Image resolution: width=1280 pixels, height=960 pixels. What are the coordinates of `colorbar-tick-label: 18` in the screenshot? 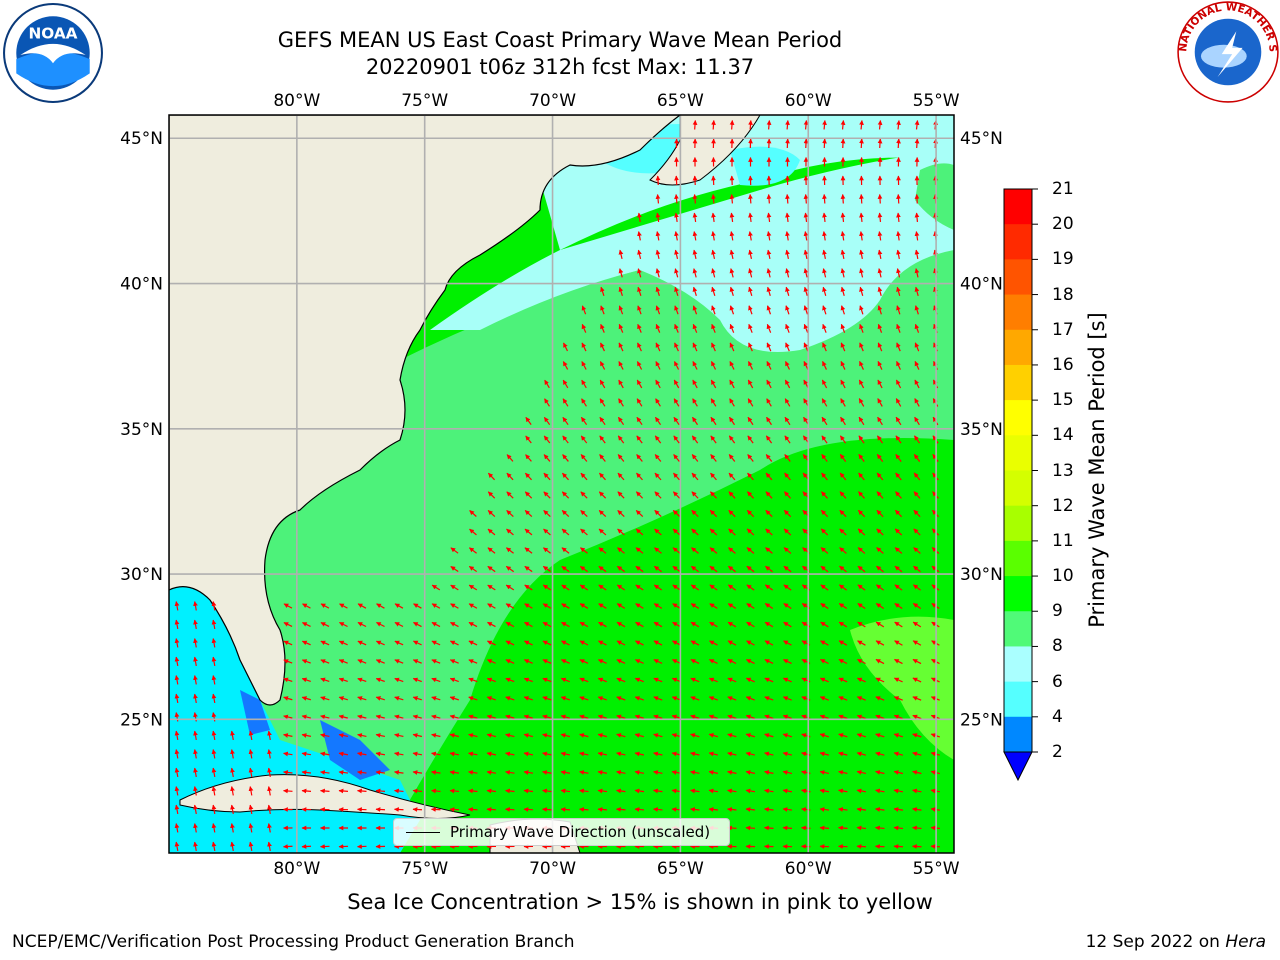 It's located at (1063, 294).